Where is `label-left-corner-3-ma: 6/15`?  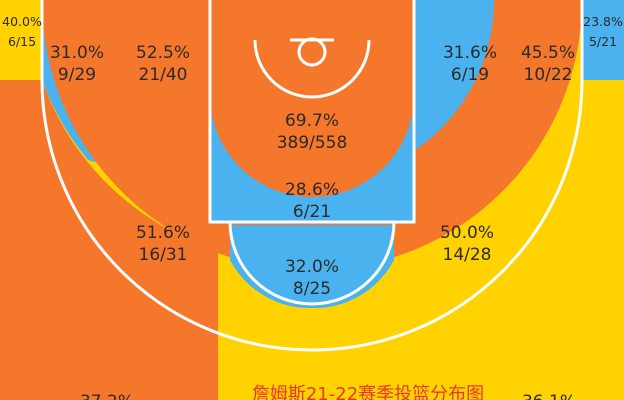
label-left-corner-3-ma: 6/15 is located at coordinates (22, 41).